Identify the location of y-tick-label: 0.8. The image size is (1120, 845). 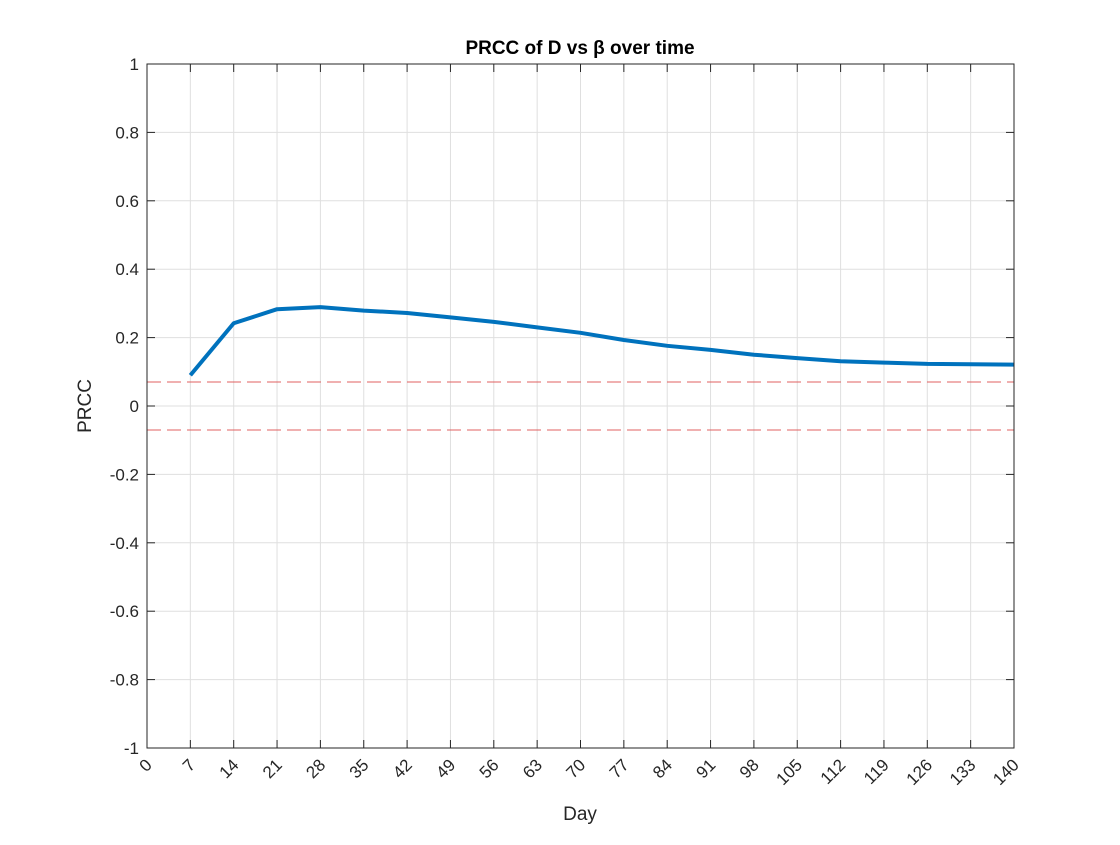
(127, 132).